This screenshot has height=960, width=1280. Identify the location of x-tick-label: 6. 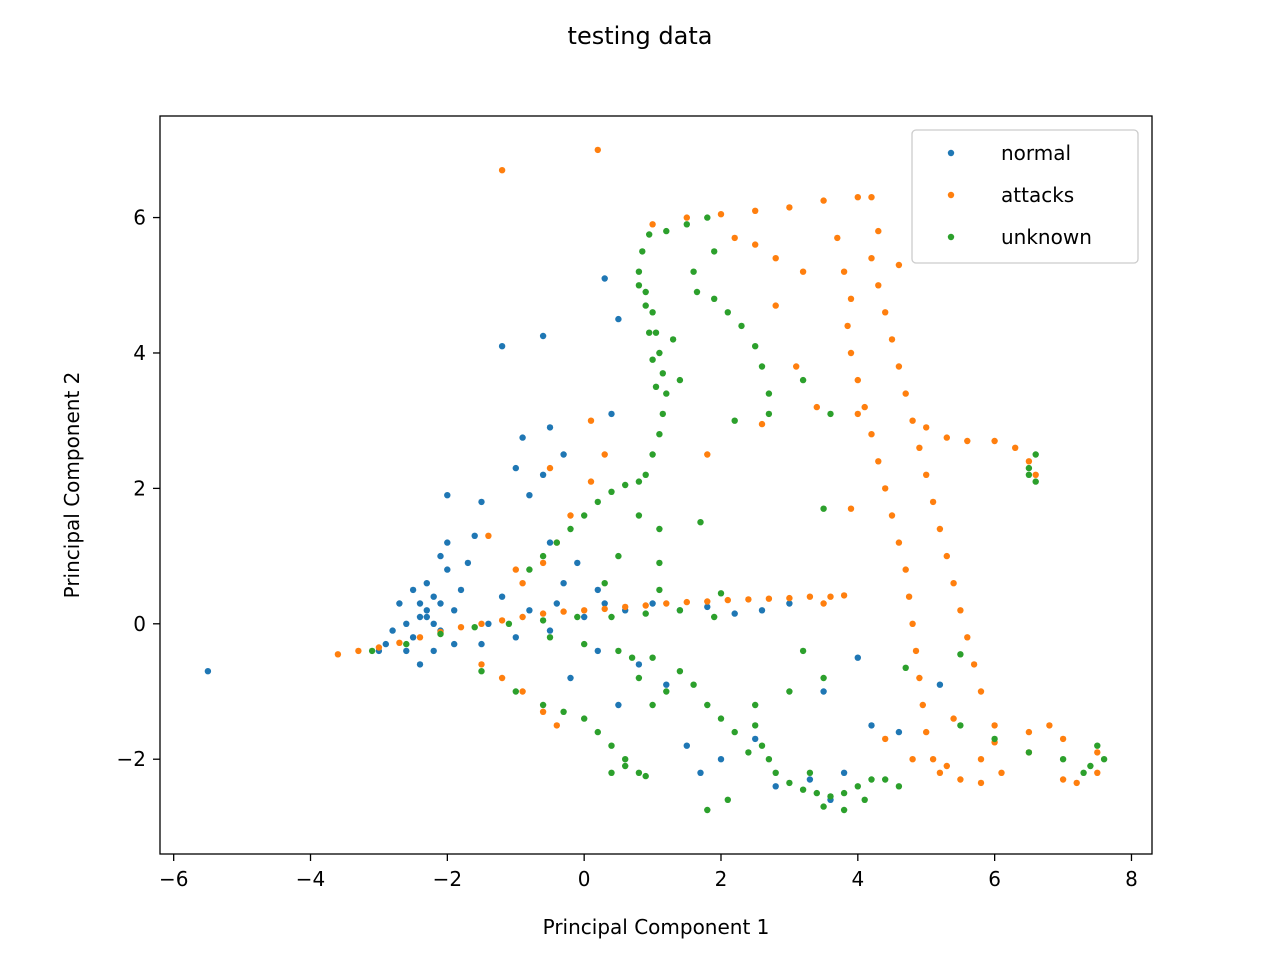
(994, 879).